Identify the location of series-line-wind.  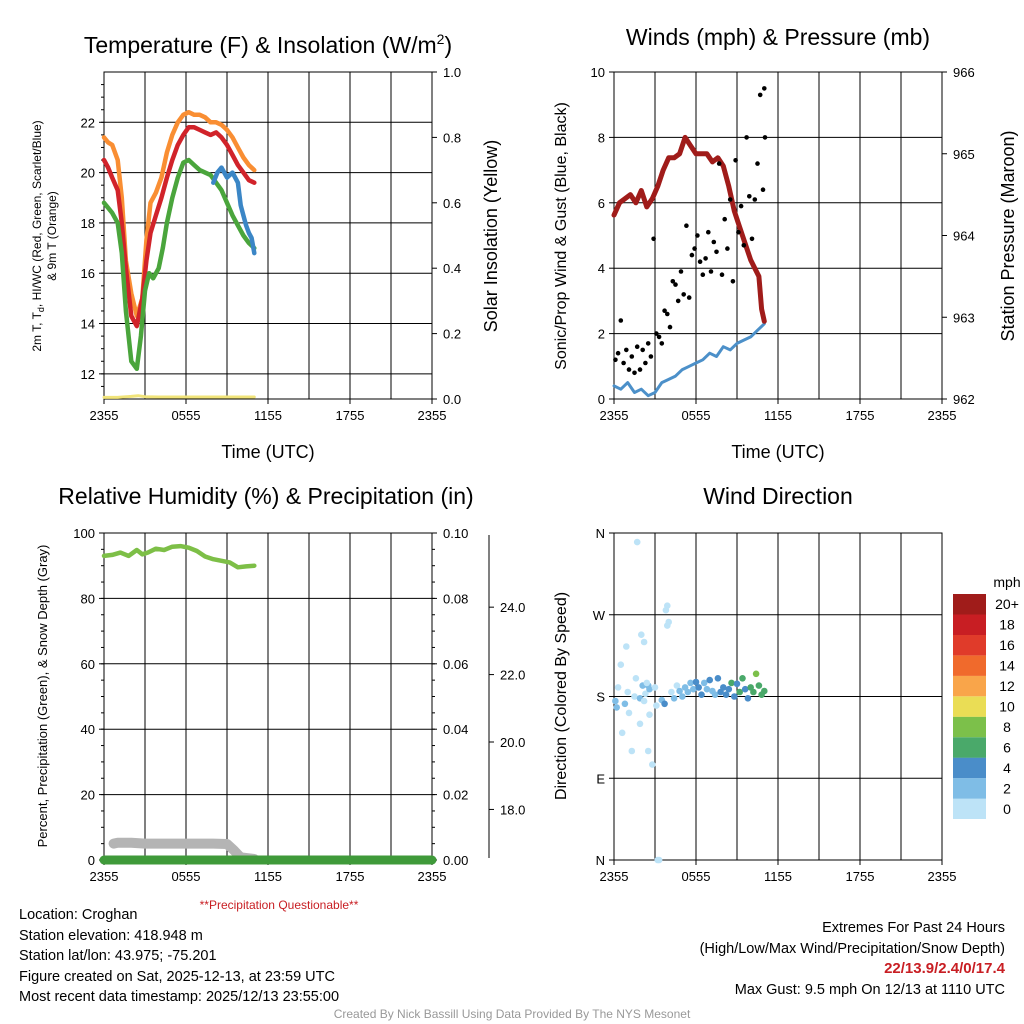
(689, 360).